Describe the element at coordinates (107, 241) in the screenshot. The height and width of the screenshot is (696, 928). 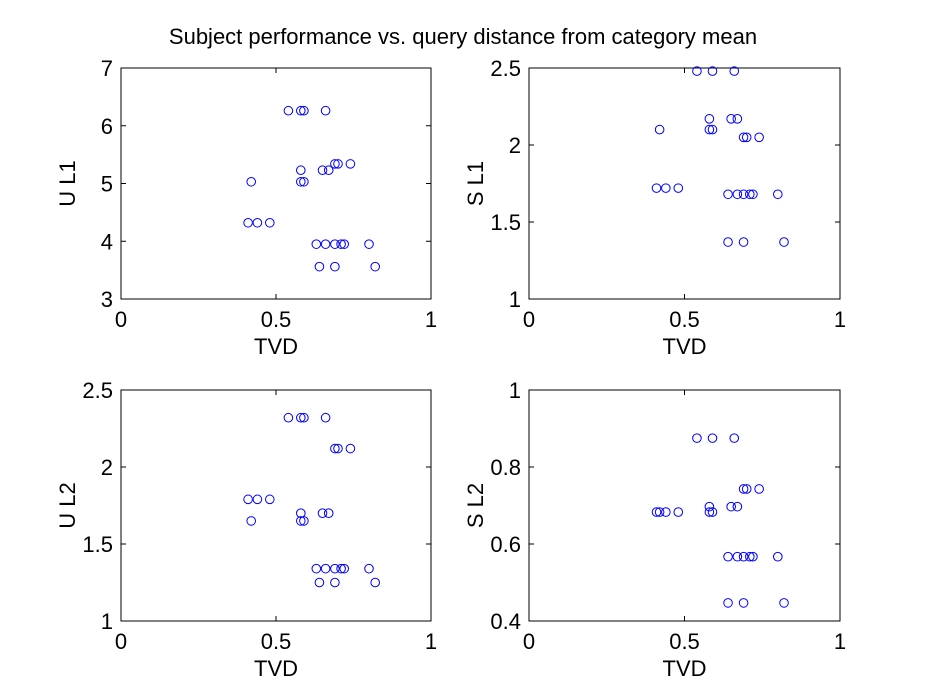
I see `y-tick-label: 4` at that location.